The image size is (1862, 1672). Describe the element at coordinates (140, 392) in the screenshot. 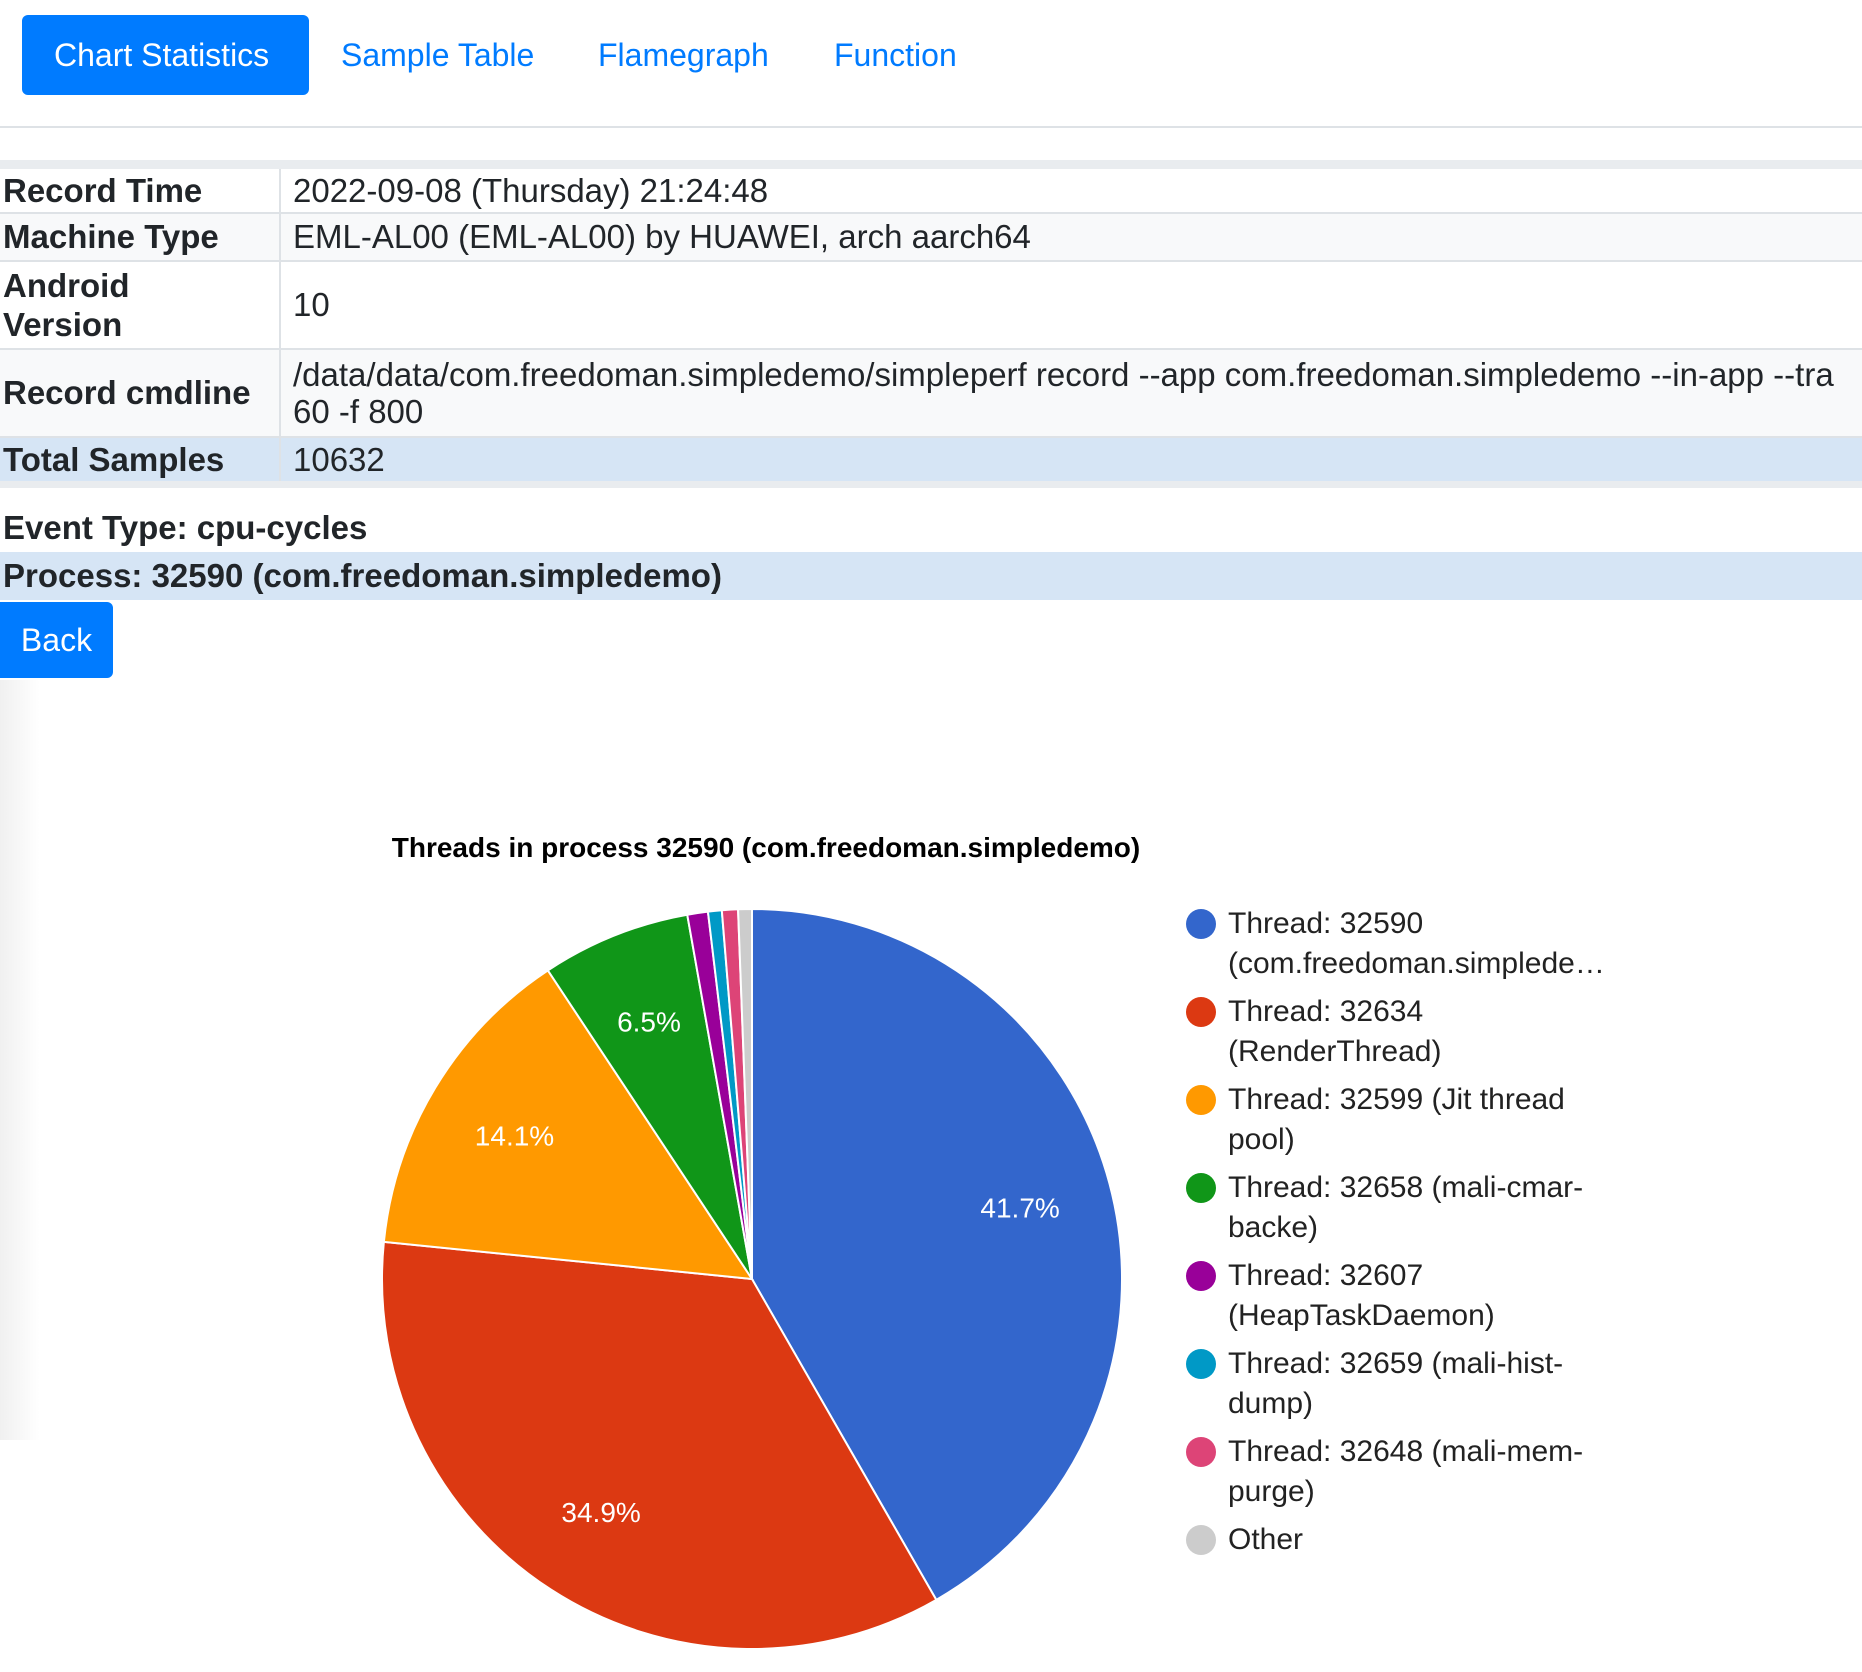

I see `record-cmdline-label: Record cmdline` at that location.